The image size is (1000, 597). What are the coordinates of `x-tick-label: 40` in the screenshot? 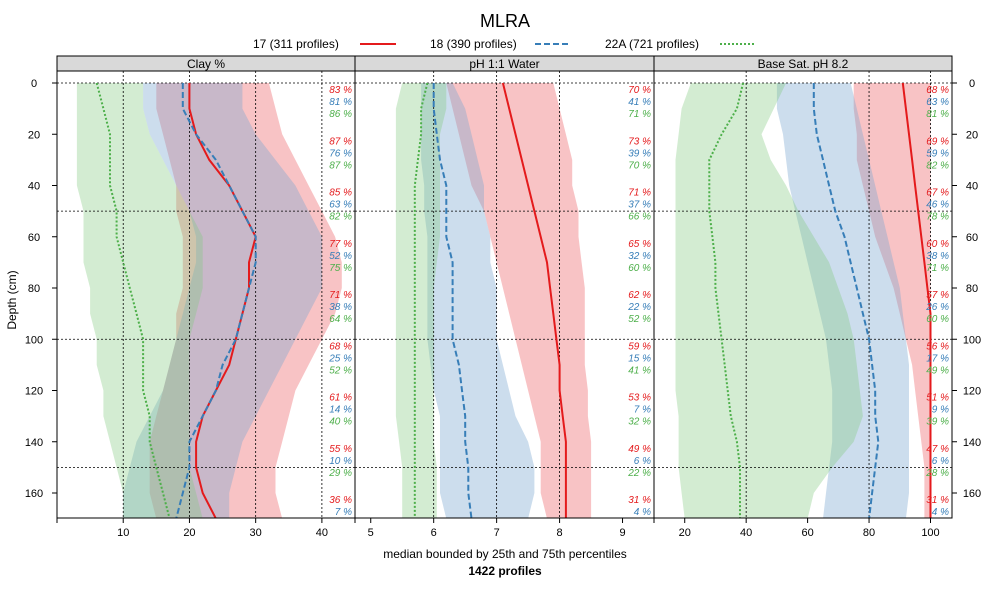 It's located at (322, 533).